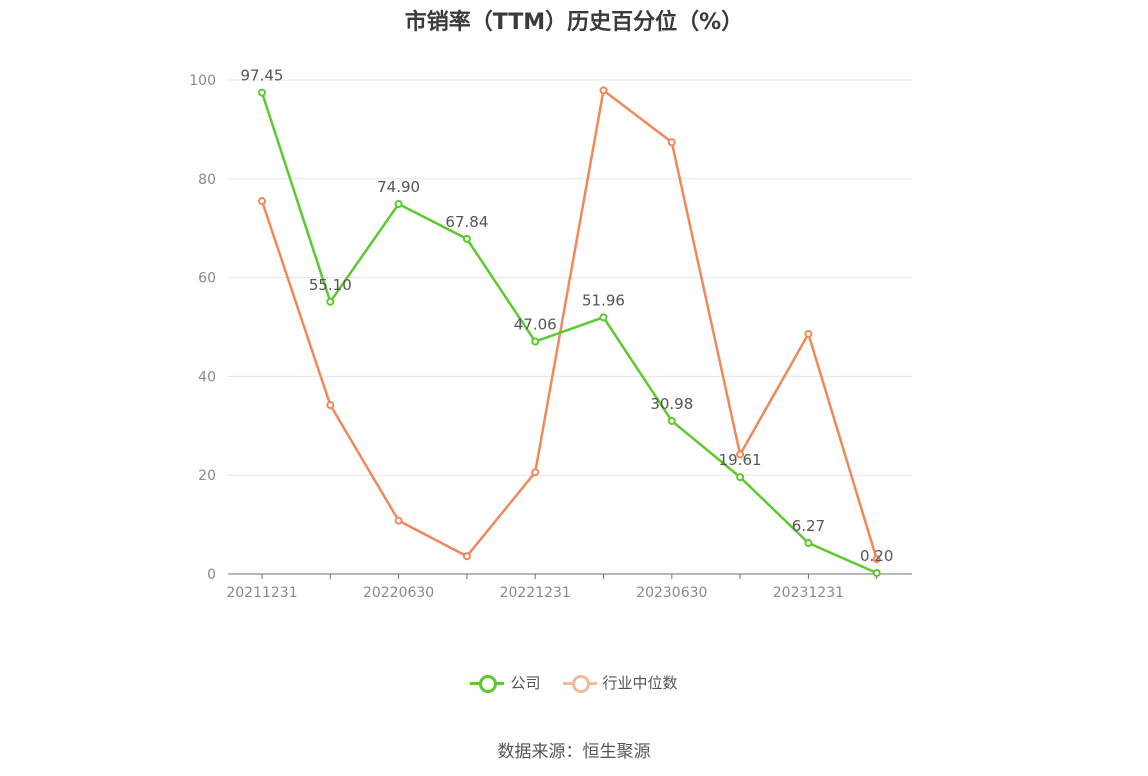  I want to click on y-tick-label: 60, so click(207, 279).